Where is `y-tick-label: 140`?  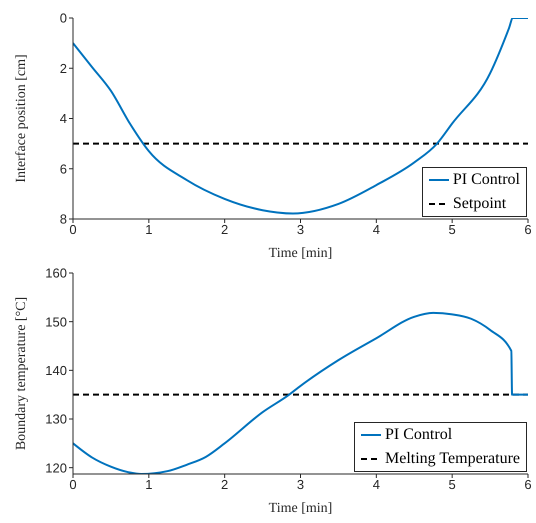
y-tick-label: 140 is located at coordinates (56, 370).